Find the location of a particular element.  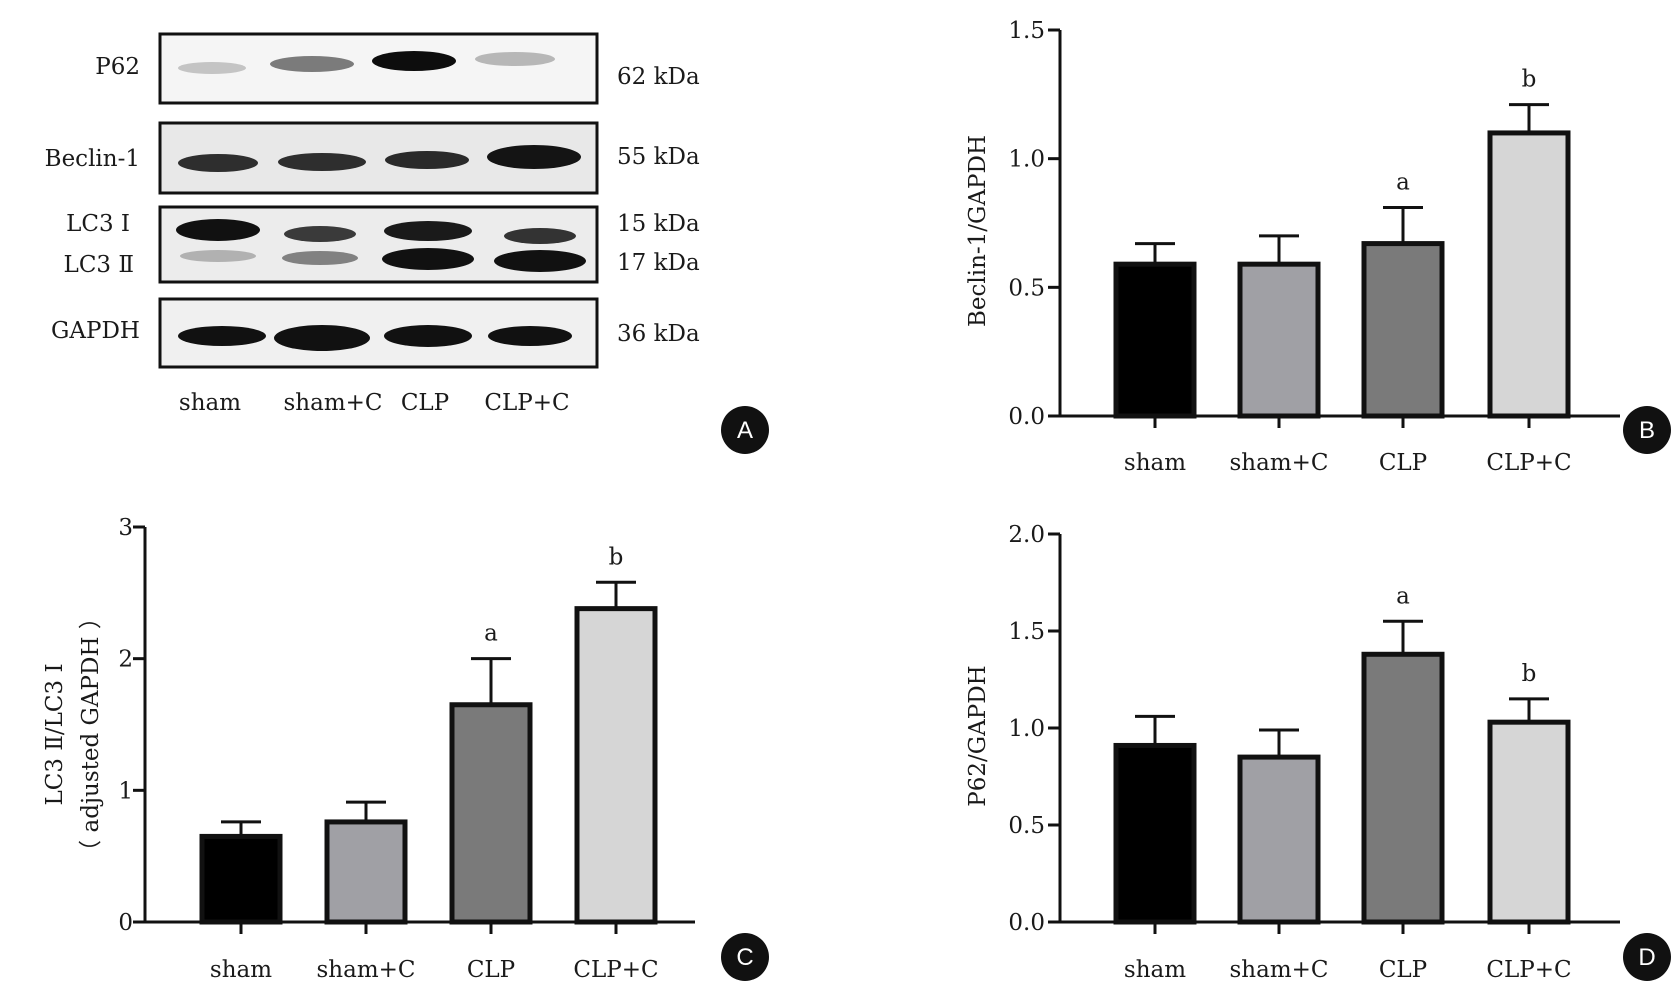

band-lc3i-shamc is located at coordinates (320, 234).